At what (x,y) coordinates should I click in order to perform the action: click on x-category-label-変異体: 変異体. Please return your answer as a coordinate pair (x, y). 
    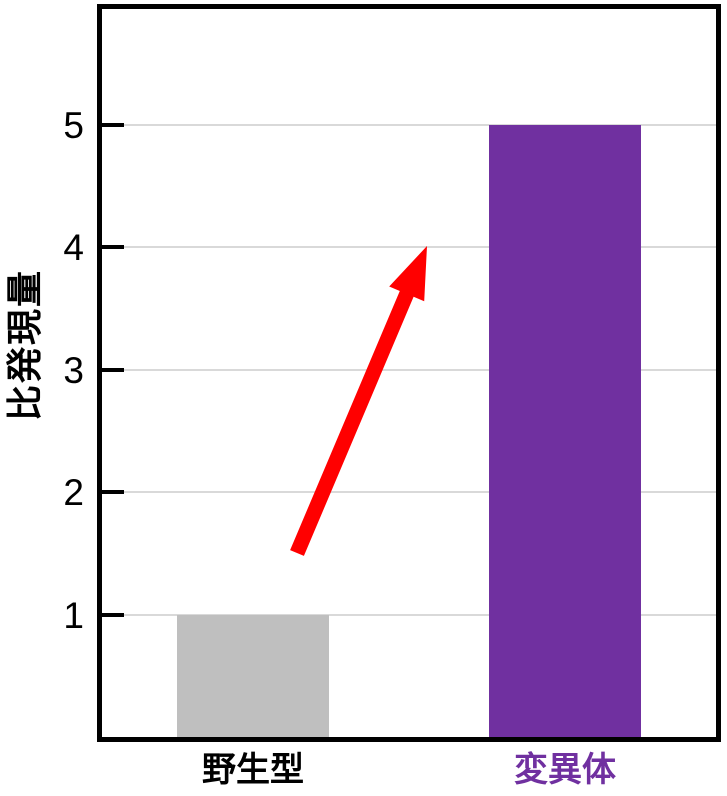
    Looking at the image, I should click on (565, 770).